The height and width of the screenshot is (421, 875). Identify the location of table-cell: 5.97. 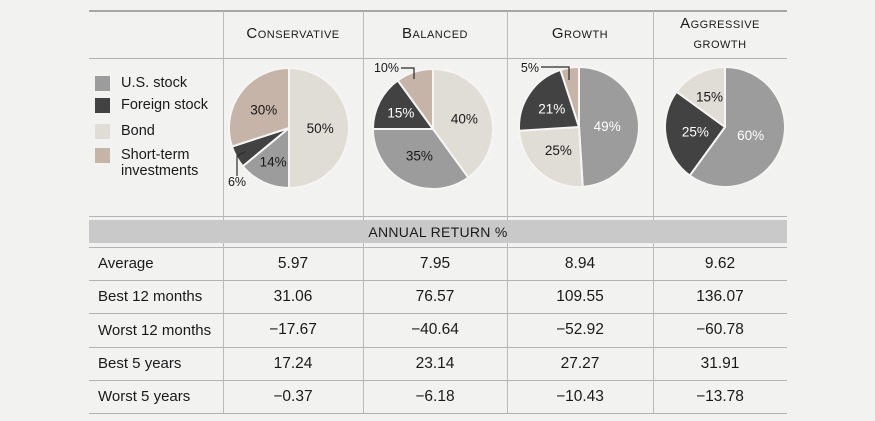
(293, 263).